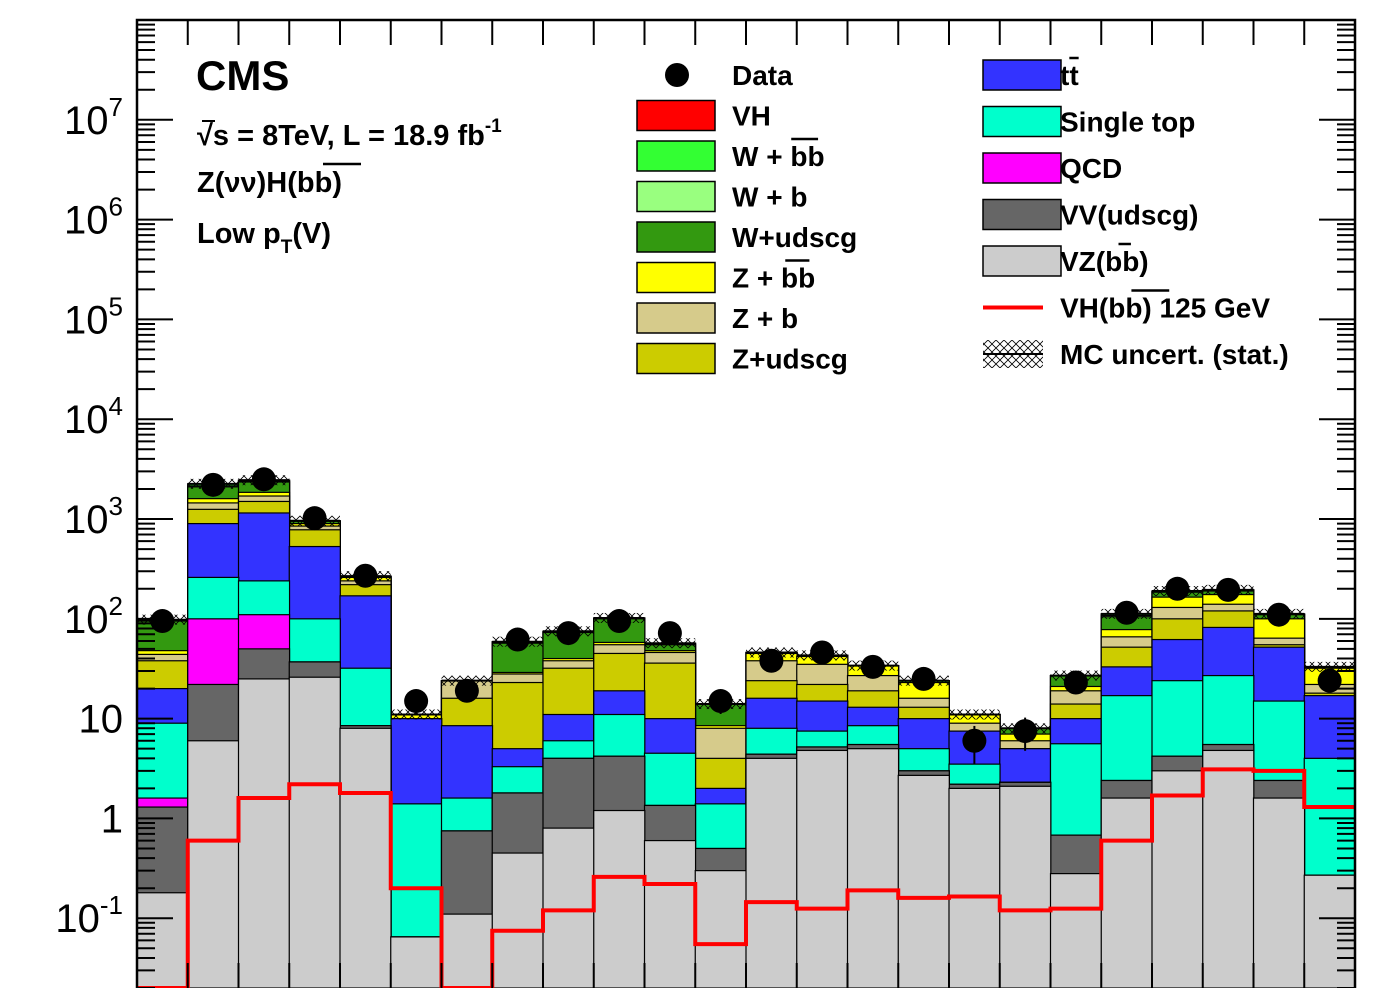 This screenshot has width=1391, height=988. What do you see at coordinates (773, 278) in the screenshot?
I see `legend-label: Z + bb` at bounding box center [773, 278].